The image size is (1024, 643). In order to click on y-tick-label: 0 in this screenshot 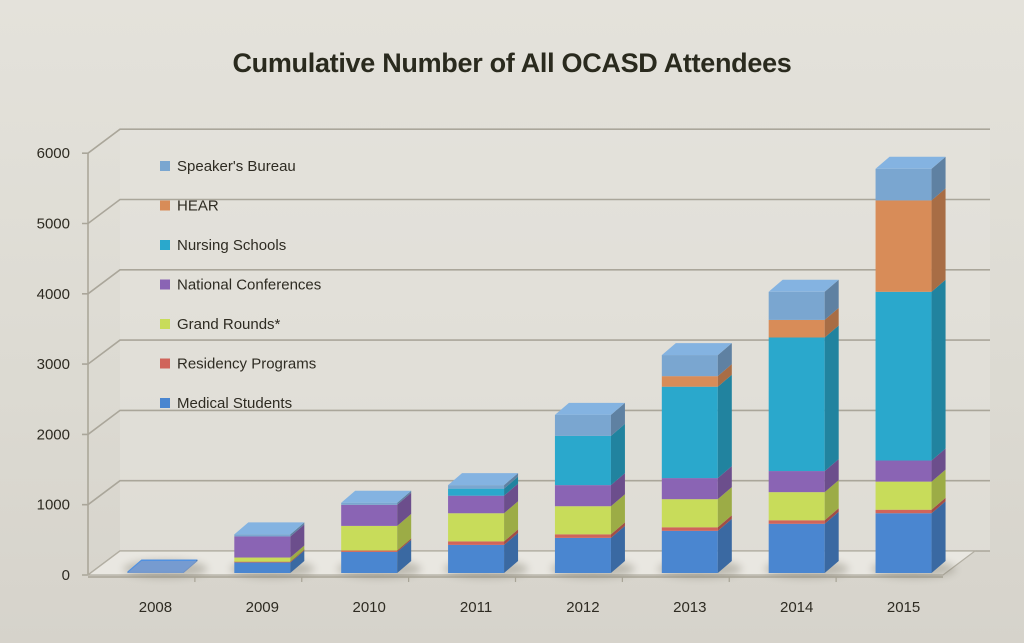, I will do `click(66, 575)`.